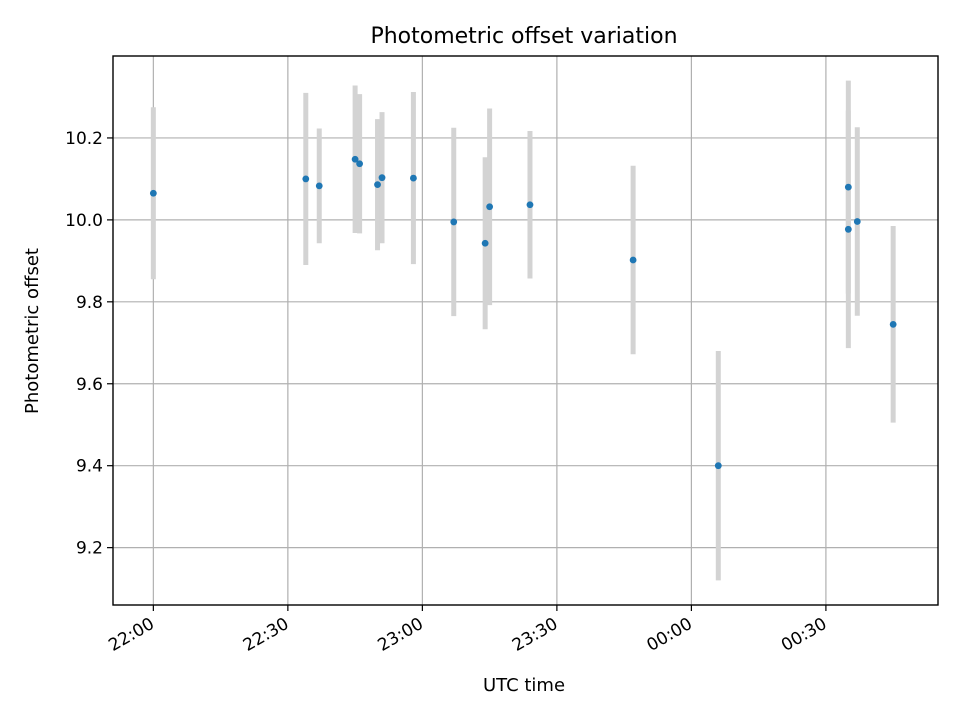 Image resolution: width=960 pixels, height=720 pixels. I want to click on x-tick-label: 22:00, so click(131, 635).